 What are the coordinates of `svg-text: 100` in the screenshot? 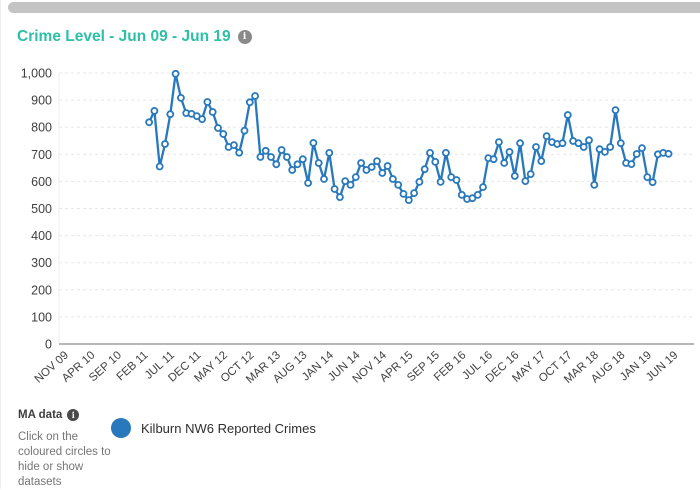 It's located at (41, 317).